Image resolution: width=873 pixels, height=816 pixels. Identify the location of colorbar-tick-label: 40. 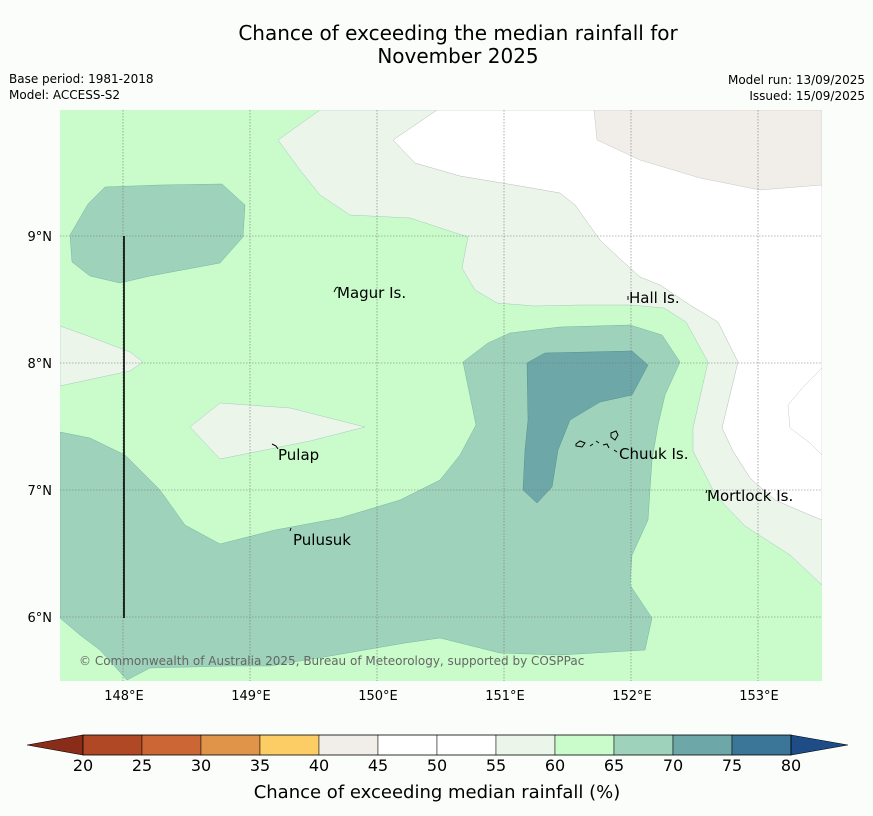
(319, 765).